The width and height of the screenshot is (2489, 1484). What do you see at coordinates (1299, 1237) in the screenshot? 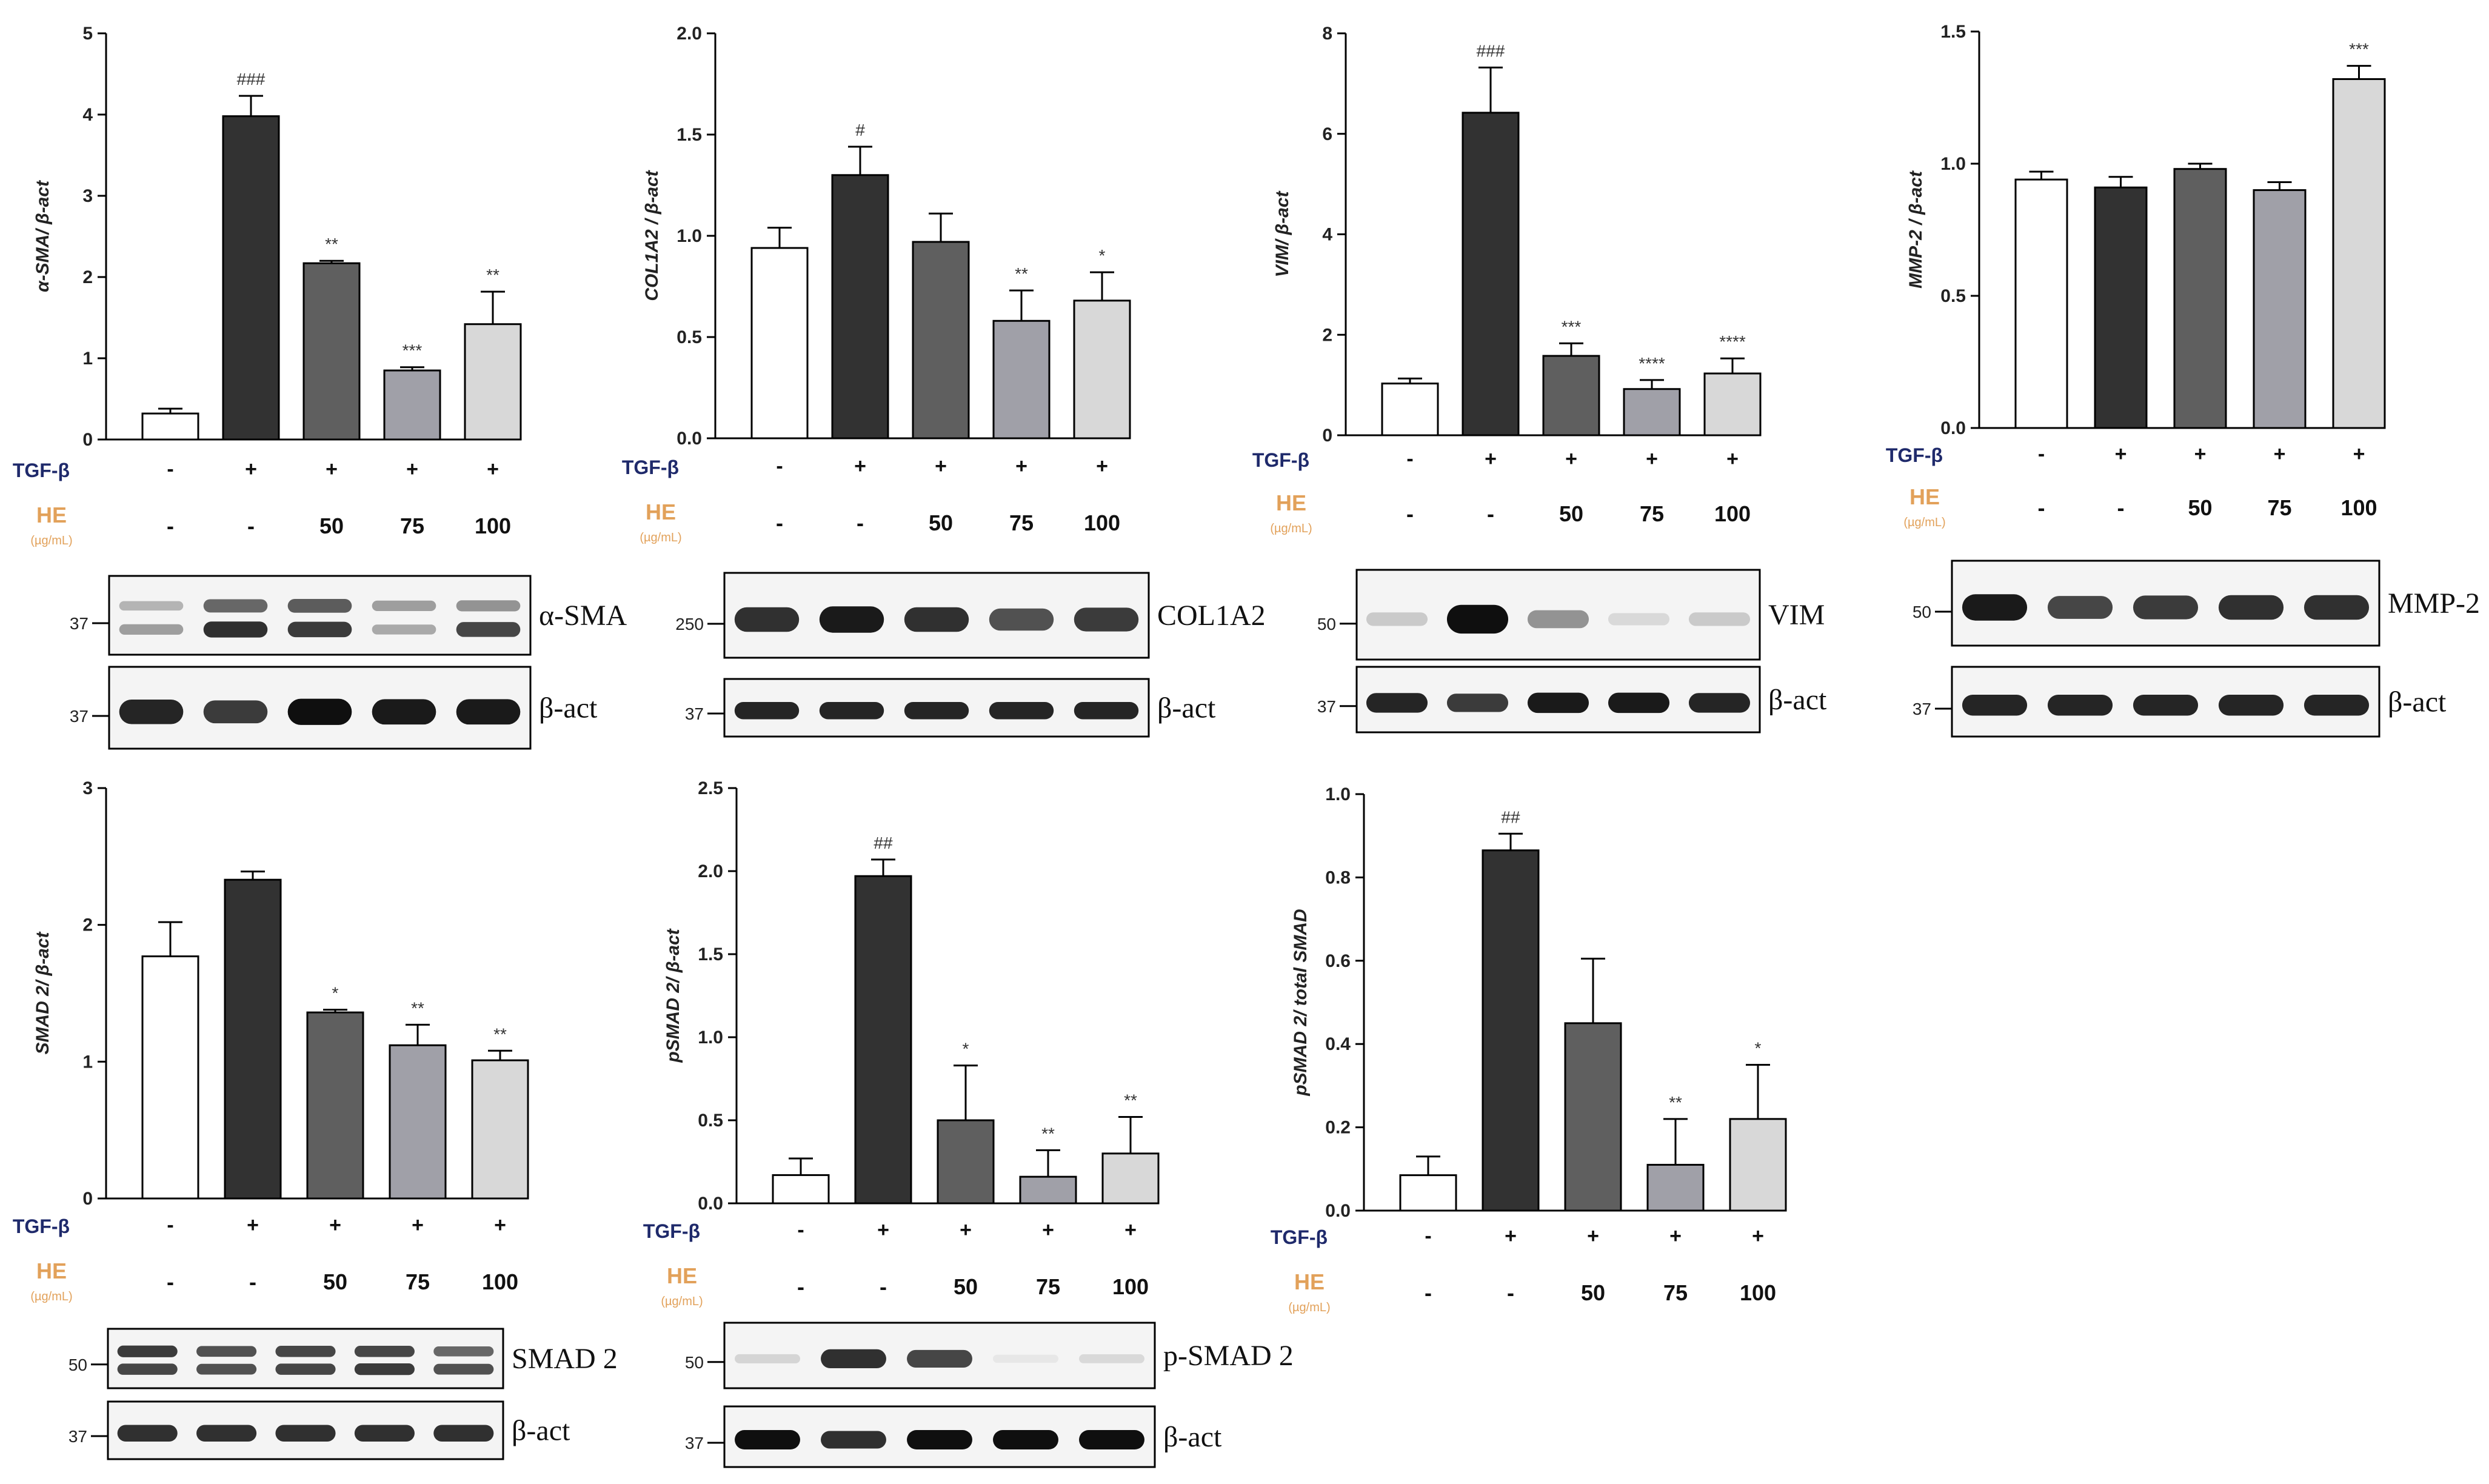
I see `tgf-beta-label: TGF-β` at bounding box center [1299, 1237].